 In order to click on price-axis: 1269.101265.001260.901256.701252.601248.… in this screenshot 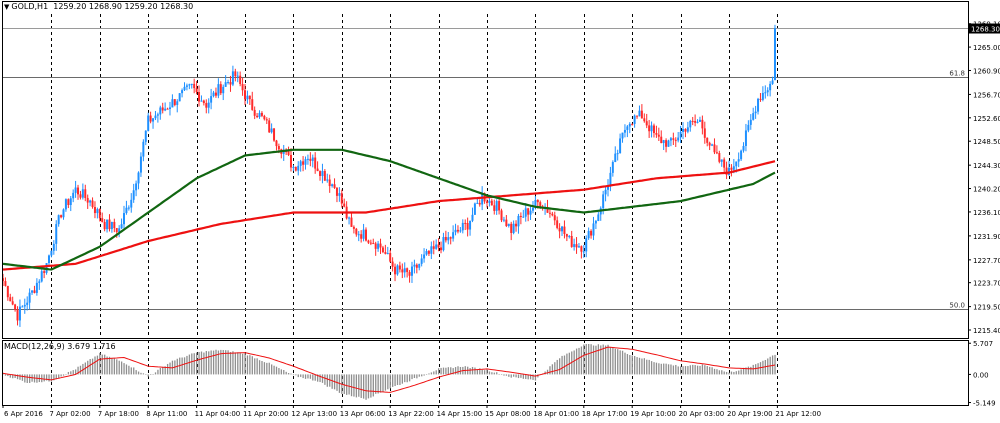, I will do `click(984, 214)`.